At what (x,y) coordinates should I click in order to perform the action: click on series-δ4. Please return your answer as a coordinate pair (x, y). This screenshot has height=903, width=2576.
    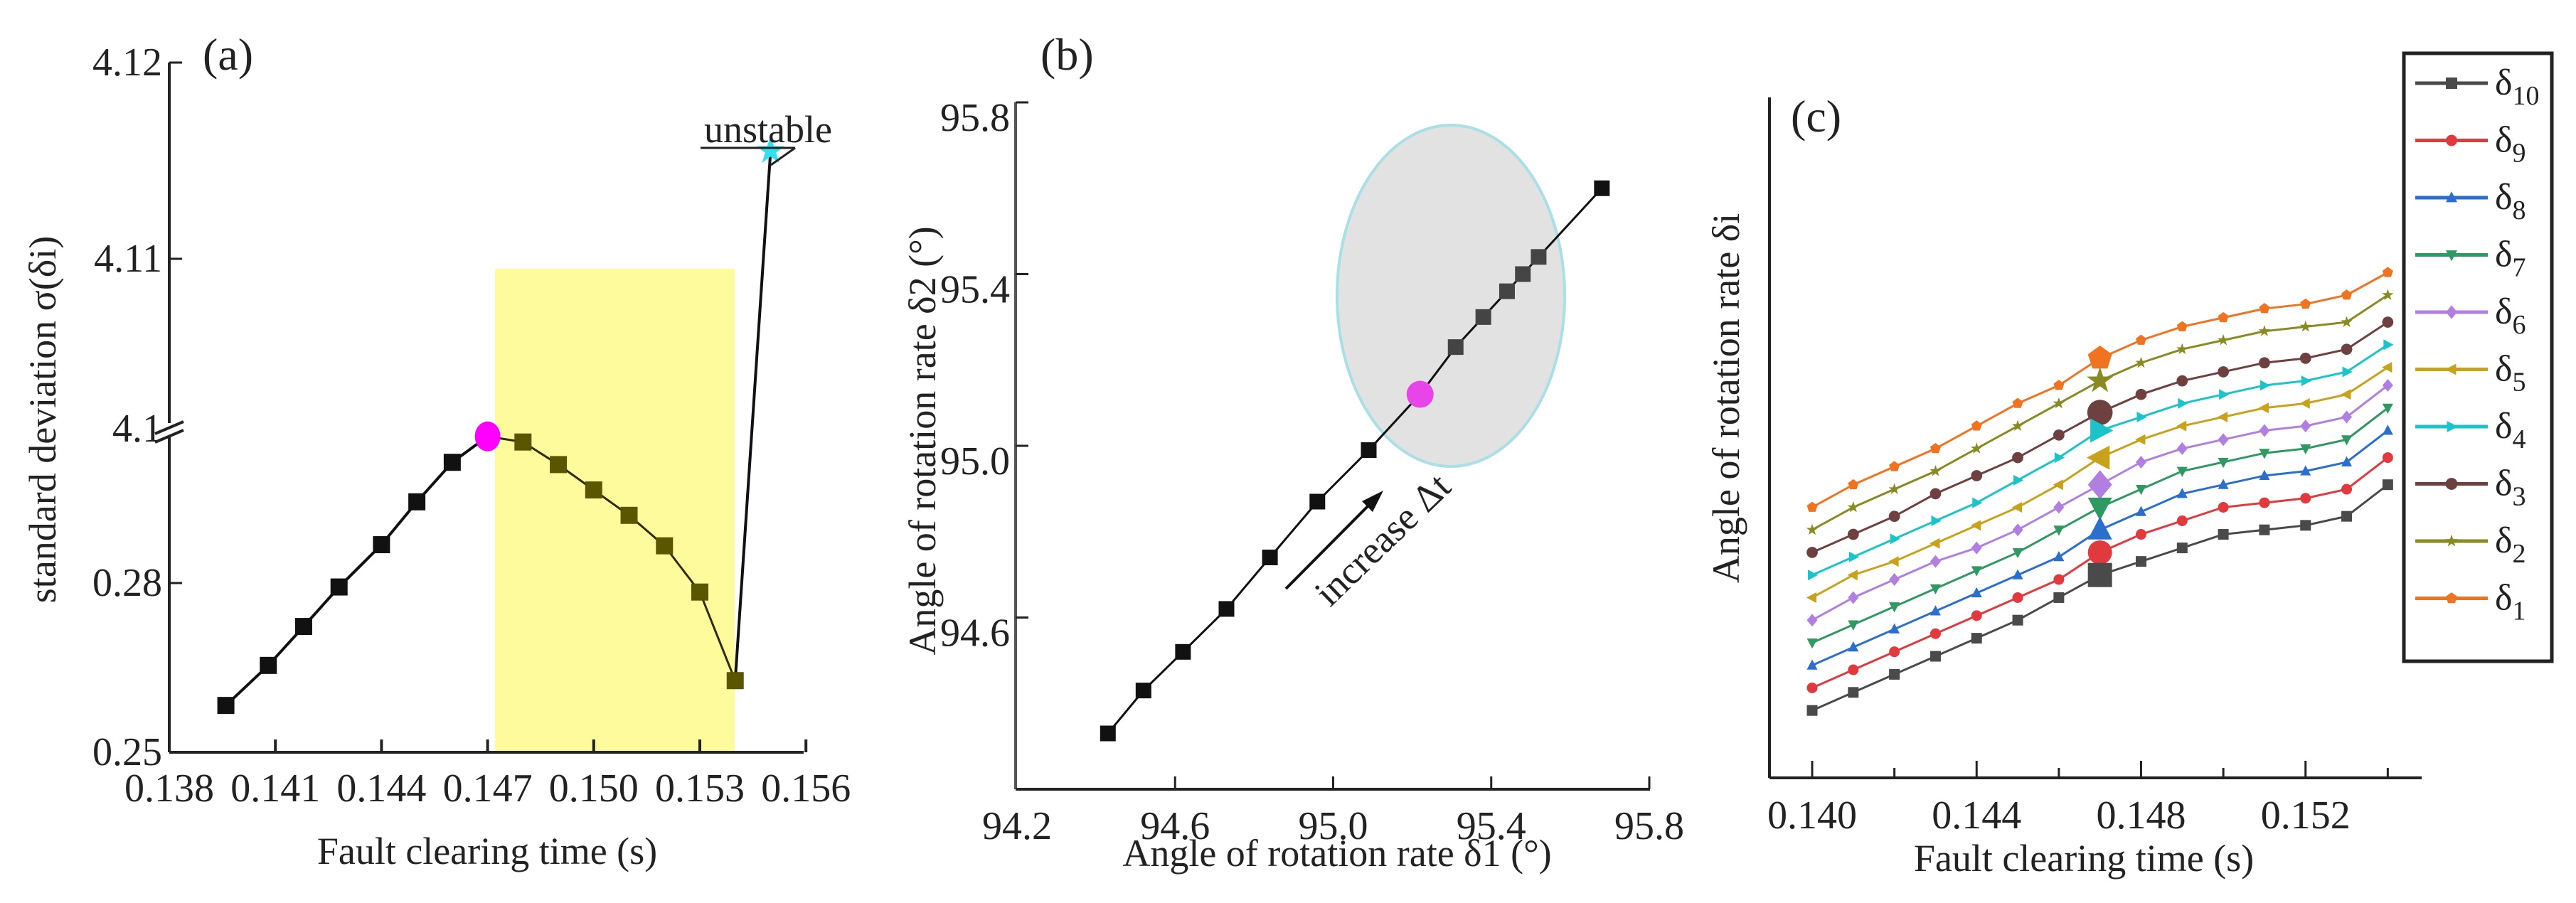
    Looking at the image, I should click on (2101, 460).